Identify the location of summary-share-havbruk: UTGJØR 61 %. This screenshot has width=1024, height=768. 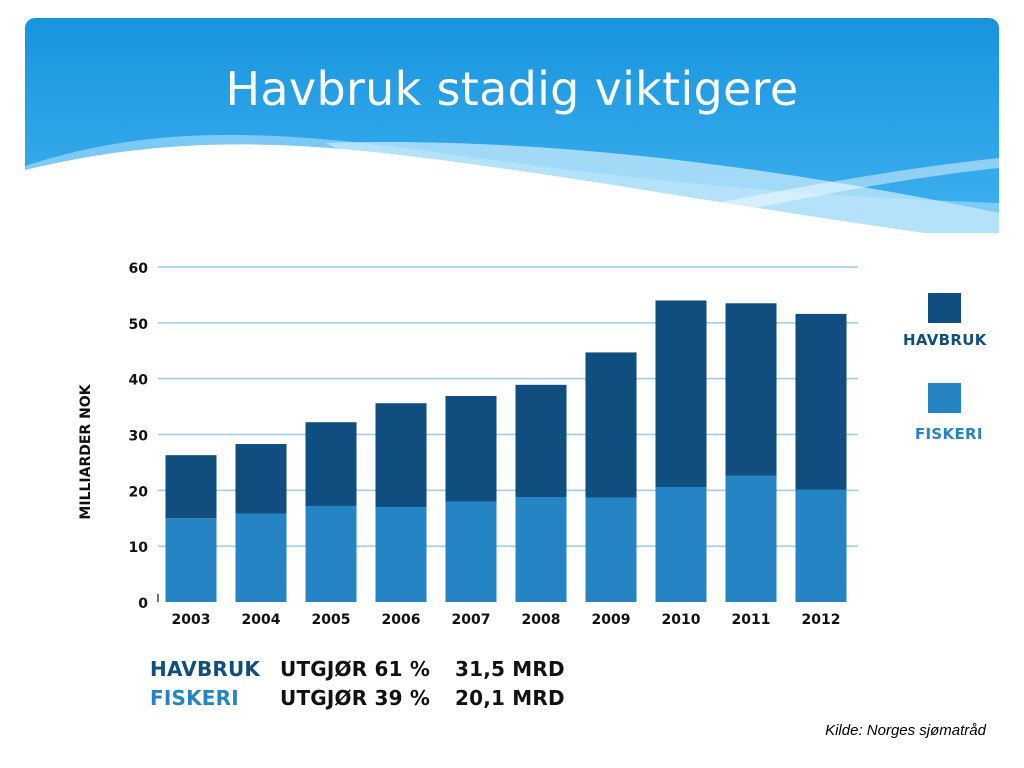
(355, 669).